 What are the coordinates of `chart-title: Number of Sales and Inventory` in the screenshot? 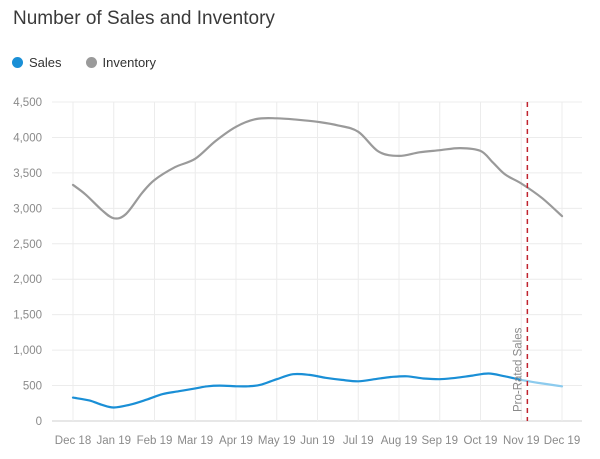 It's located at (144, 18).